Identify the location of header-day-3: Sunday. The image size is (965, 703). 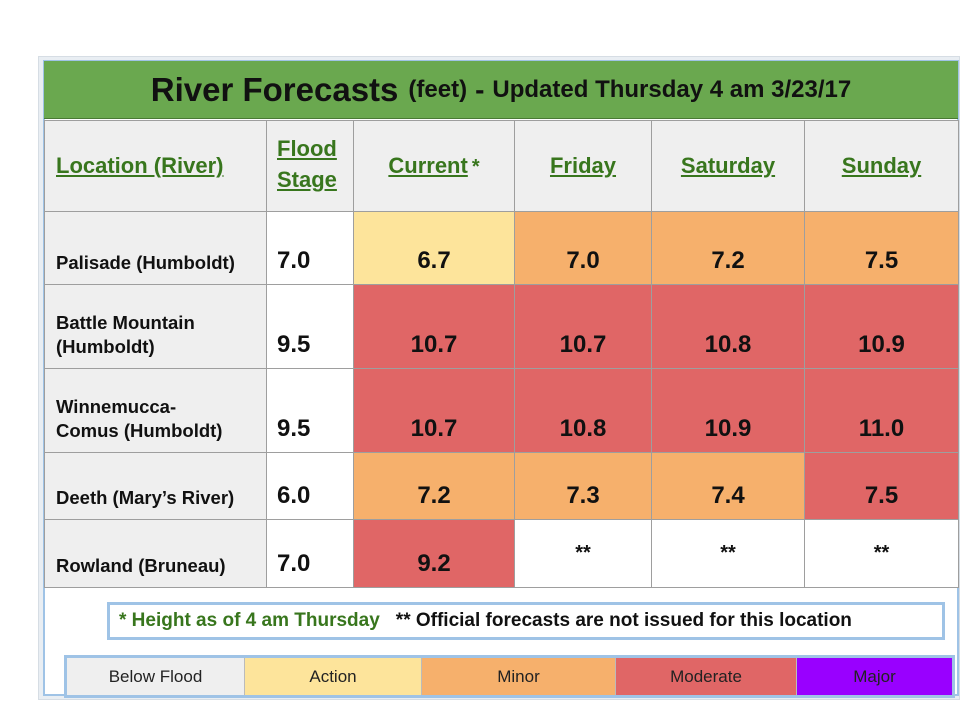
(881, 166).